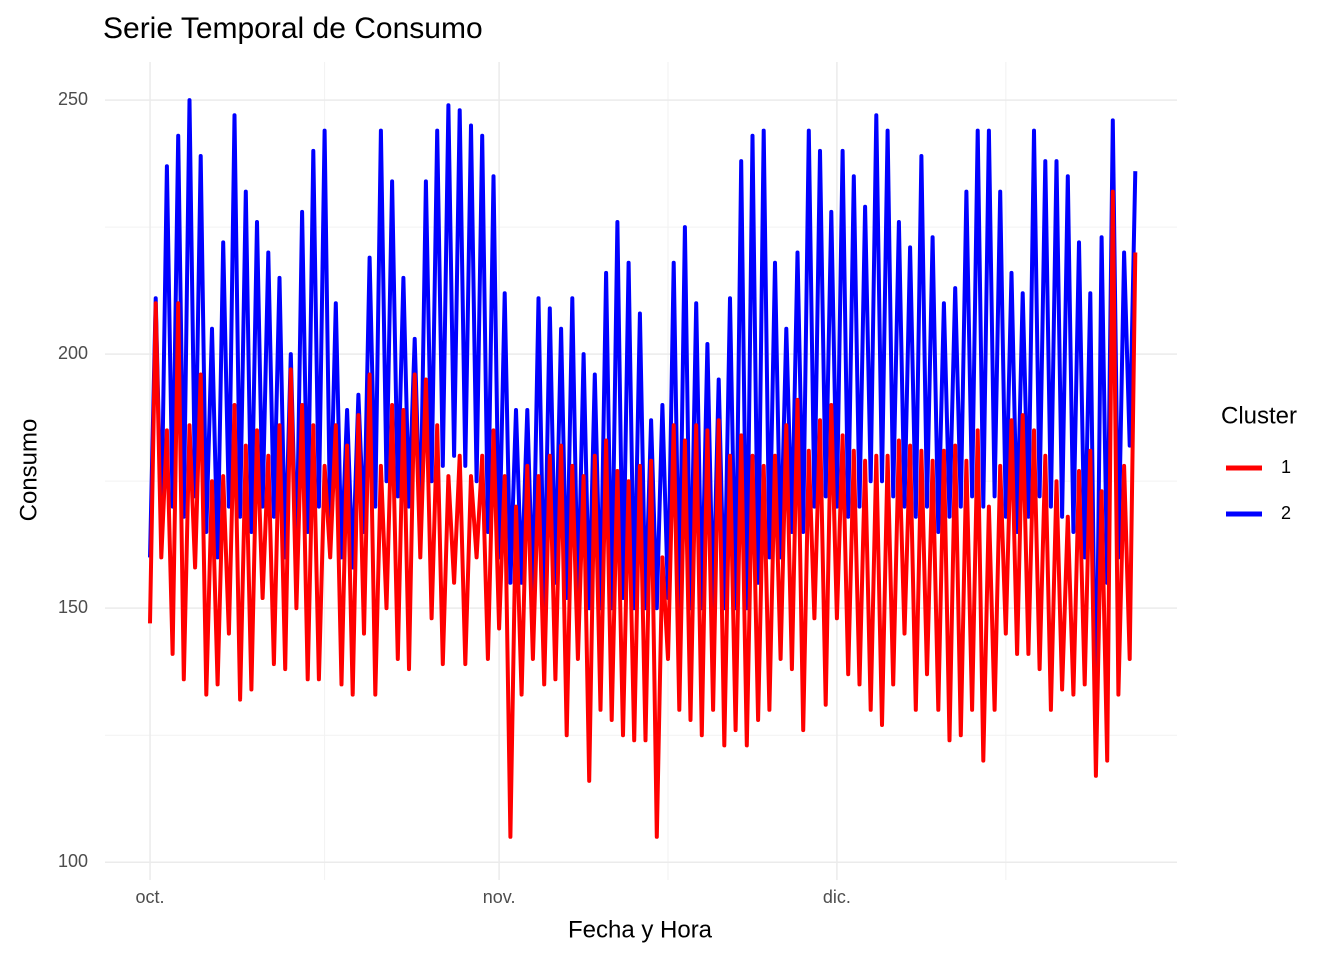  Describe the element at coordinates (73, 99) in the screenshot. I see `y-tick-label: 250` at that location.